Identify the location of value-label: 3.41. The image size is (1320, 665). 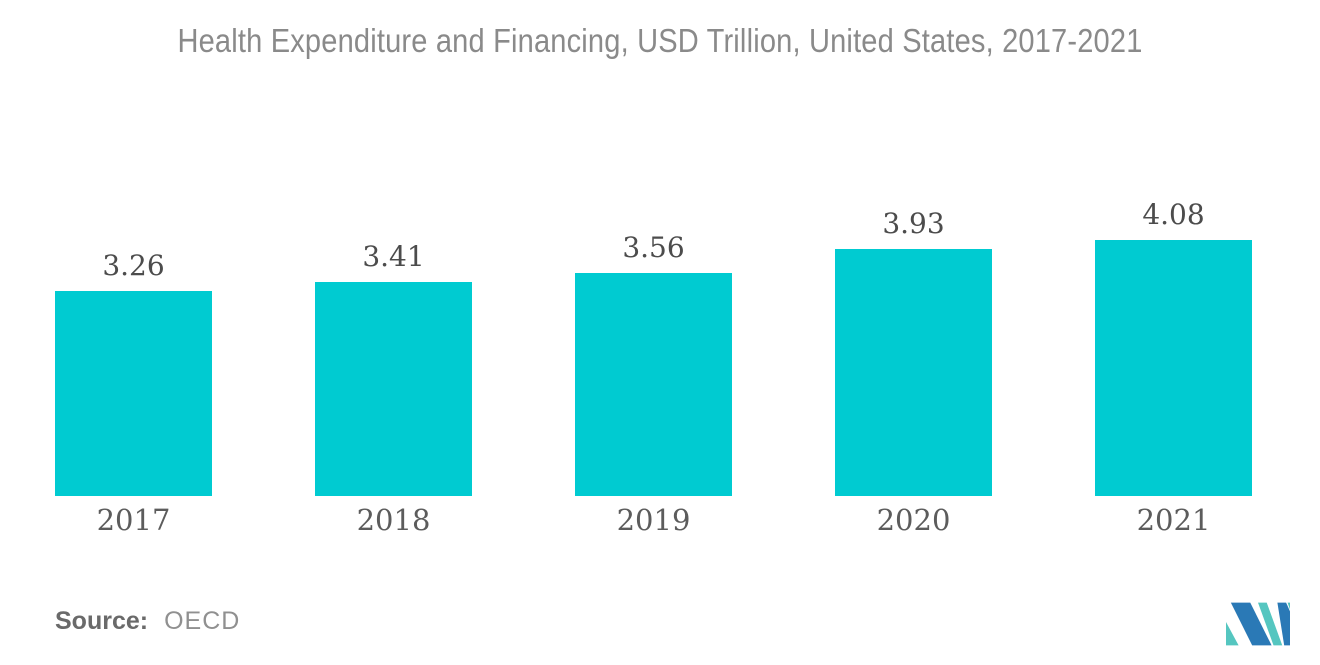
(393, 256).